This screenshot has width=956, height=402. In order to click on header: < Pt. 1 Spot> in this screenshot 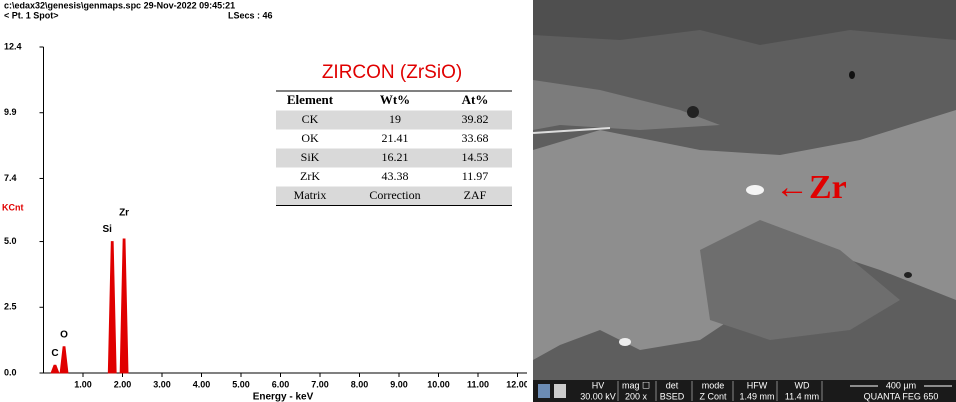, I will do `click(31, 15)`.